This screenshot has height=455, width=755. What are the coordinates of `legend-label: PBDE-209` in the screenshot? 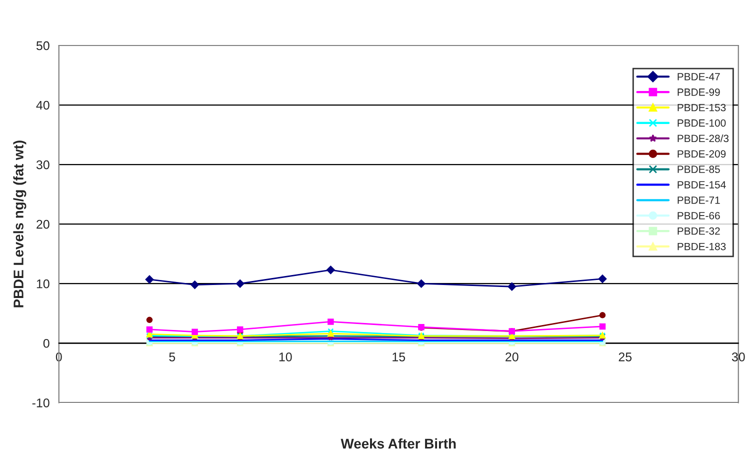 It's located at (702, 154).